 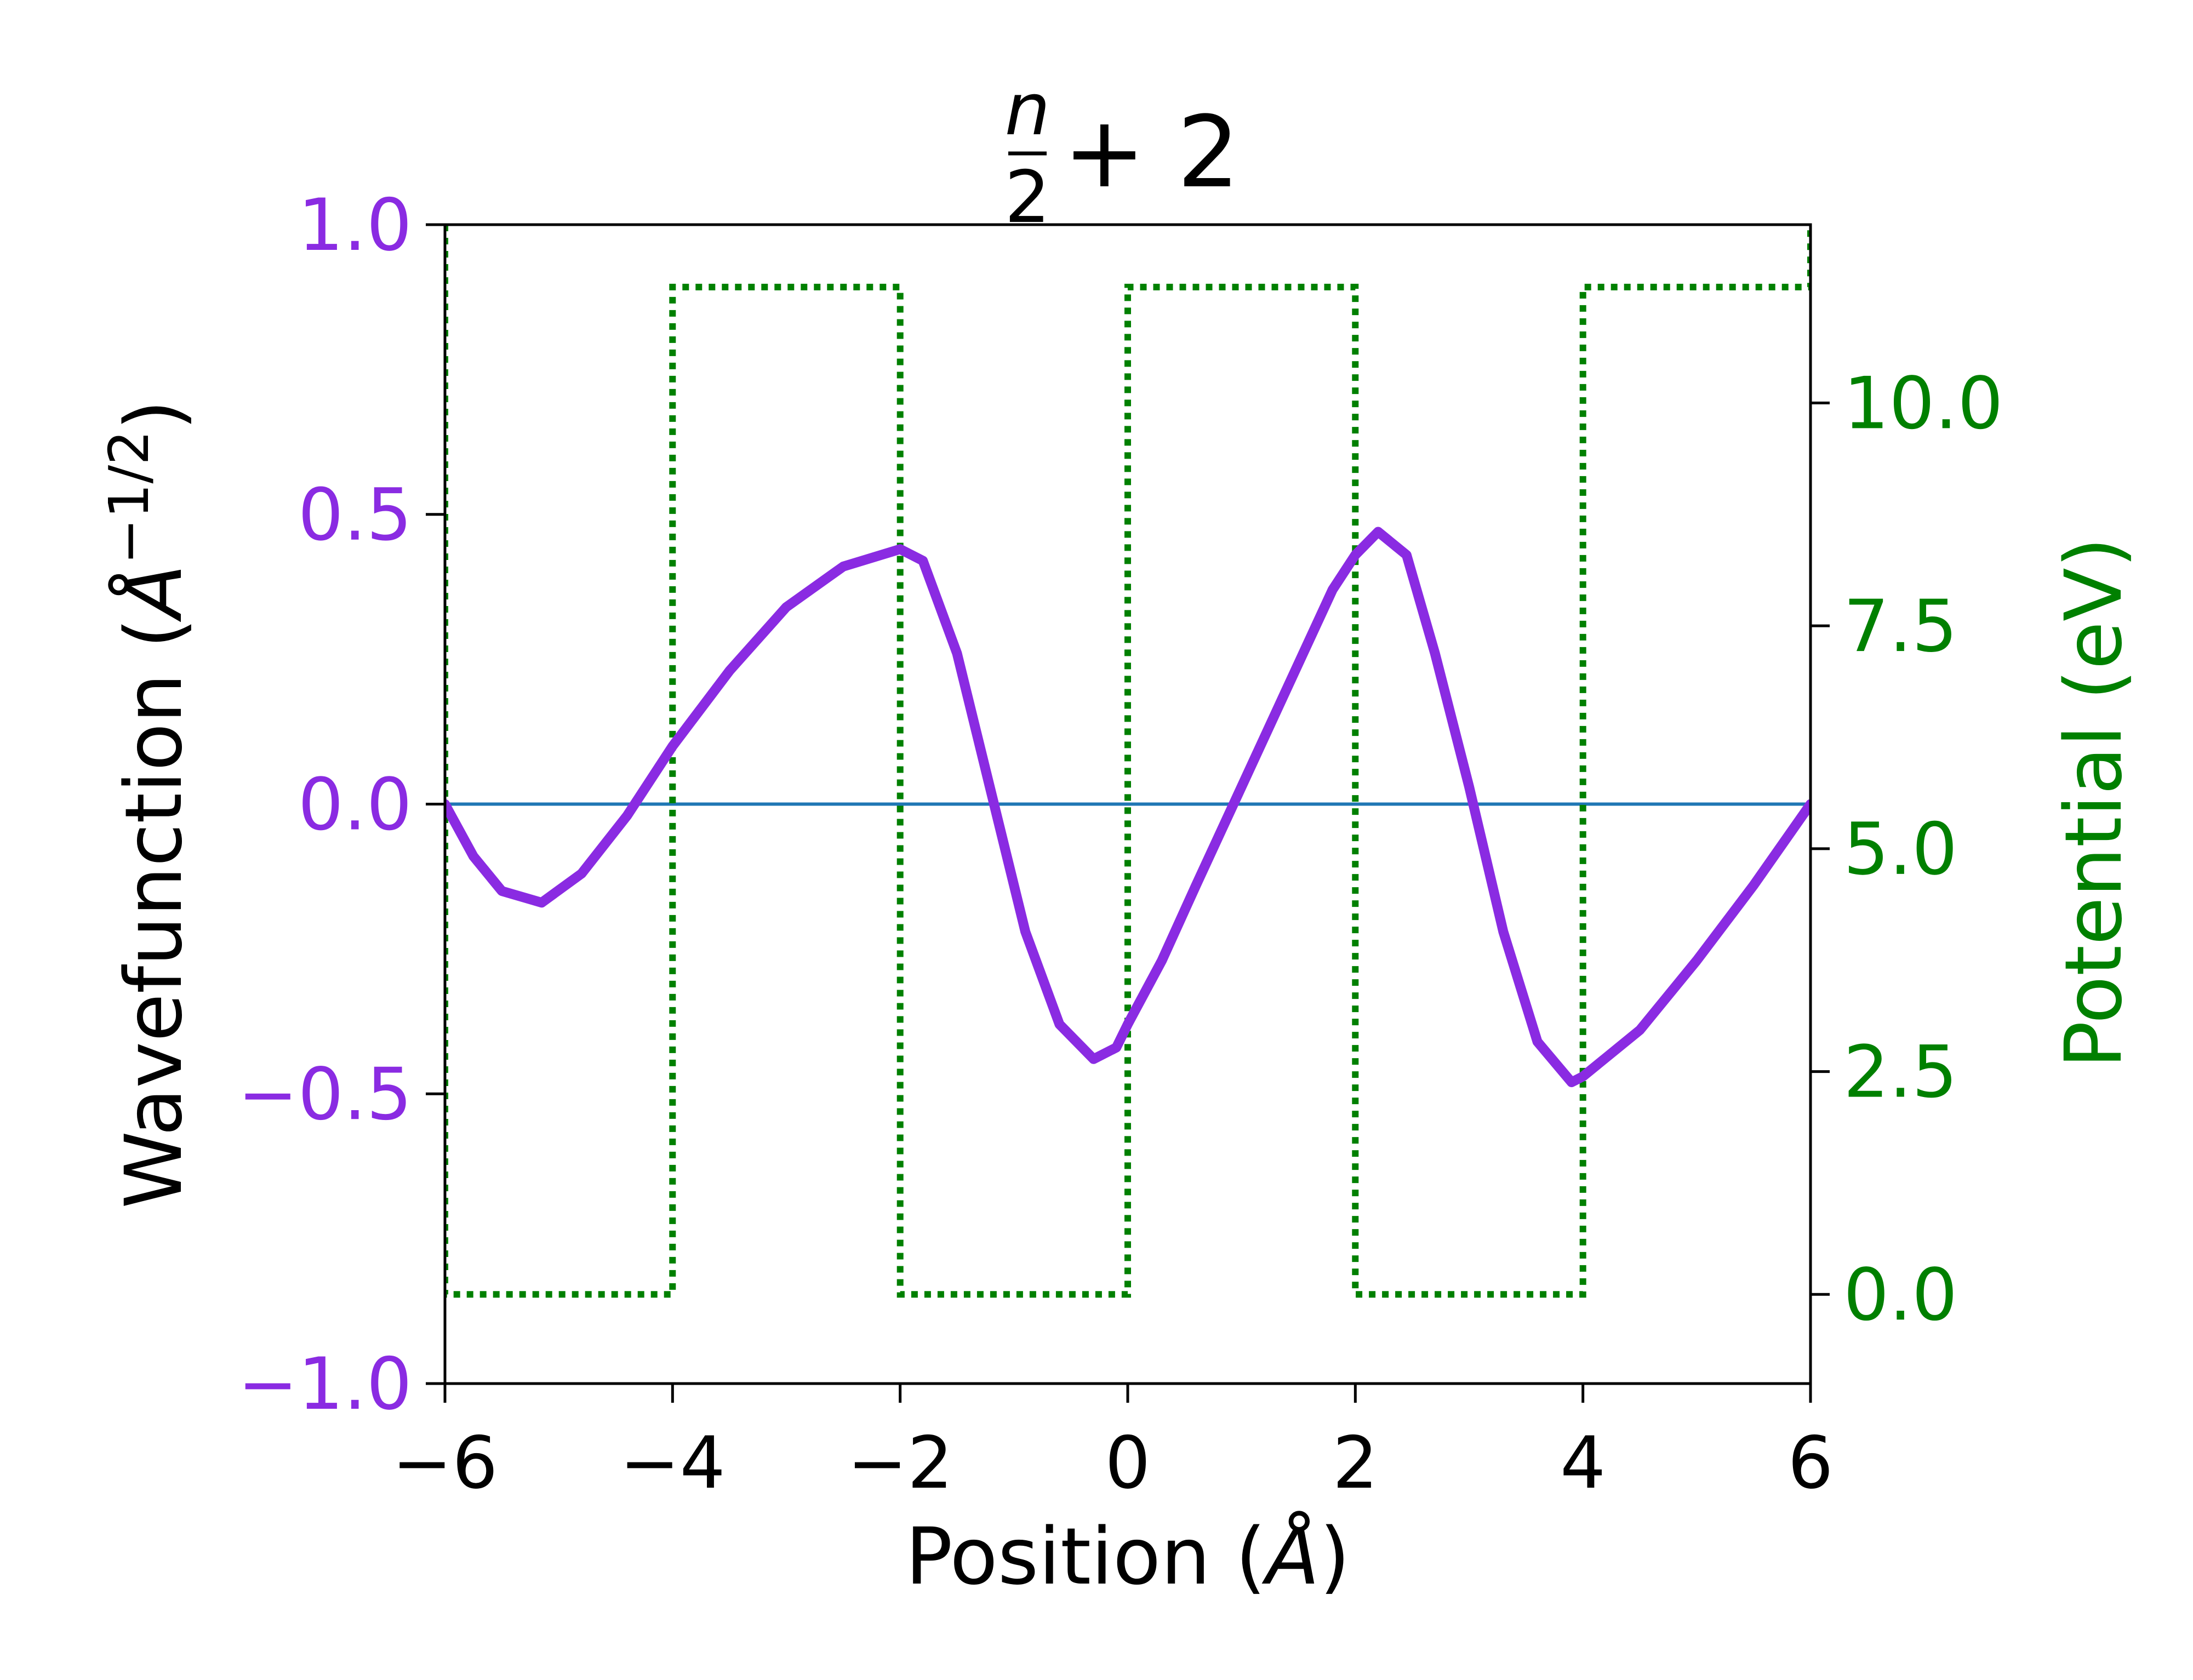 I want to click on chart-title: n 2 + 2, so click(x=1122, y=153).